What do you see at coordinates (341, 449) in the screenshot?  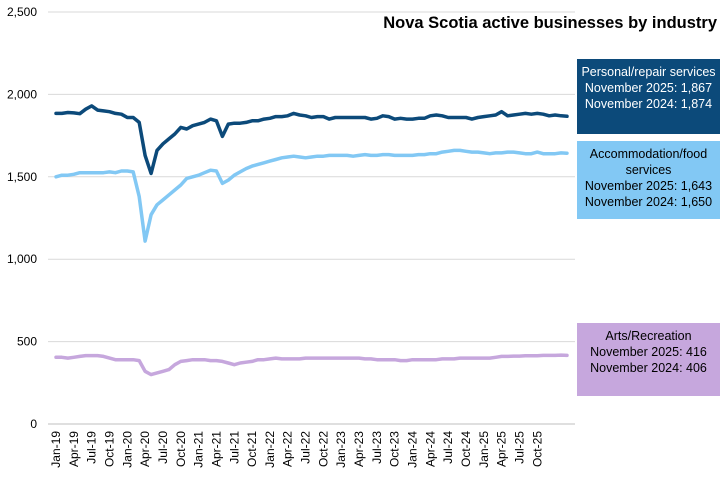 I see `x-tick-label: Jan-23` at bounding box center [341, 449].